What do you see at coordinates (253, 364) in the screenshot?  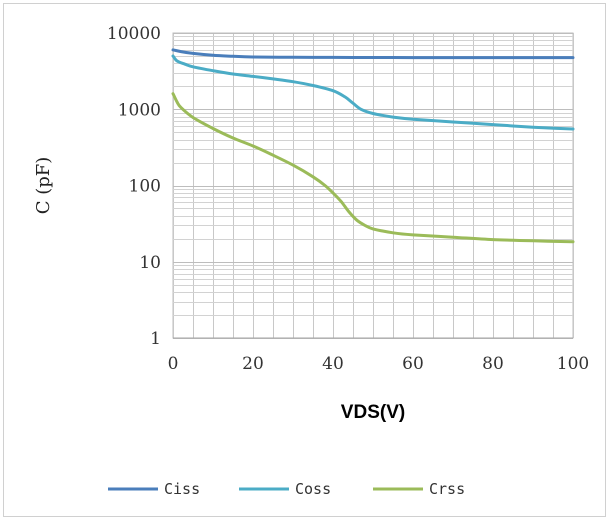 I see `x-tick-label: 20` at bounding box center [253, 364].